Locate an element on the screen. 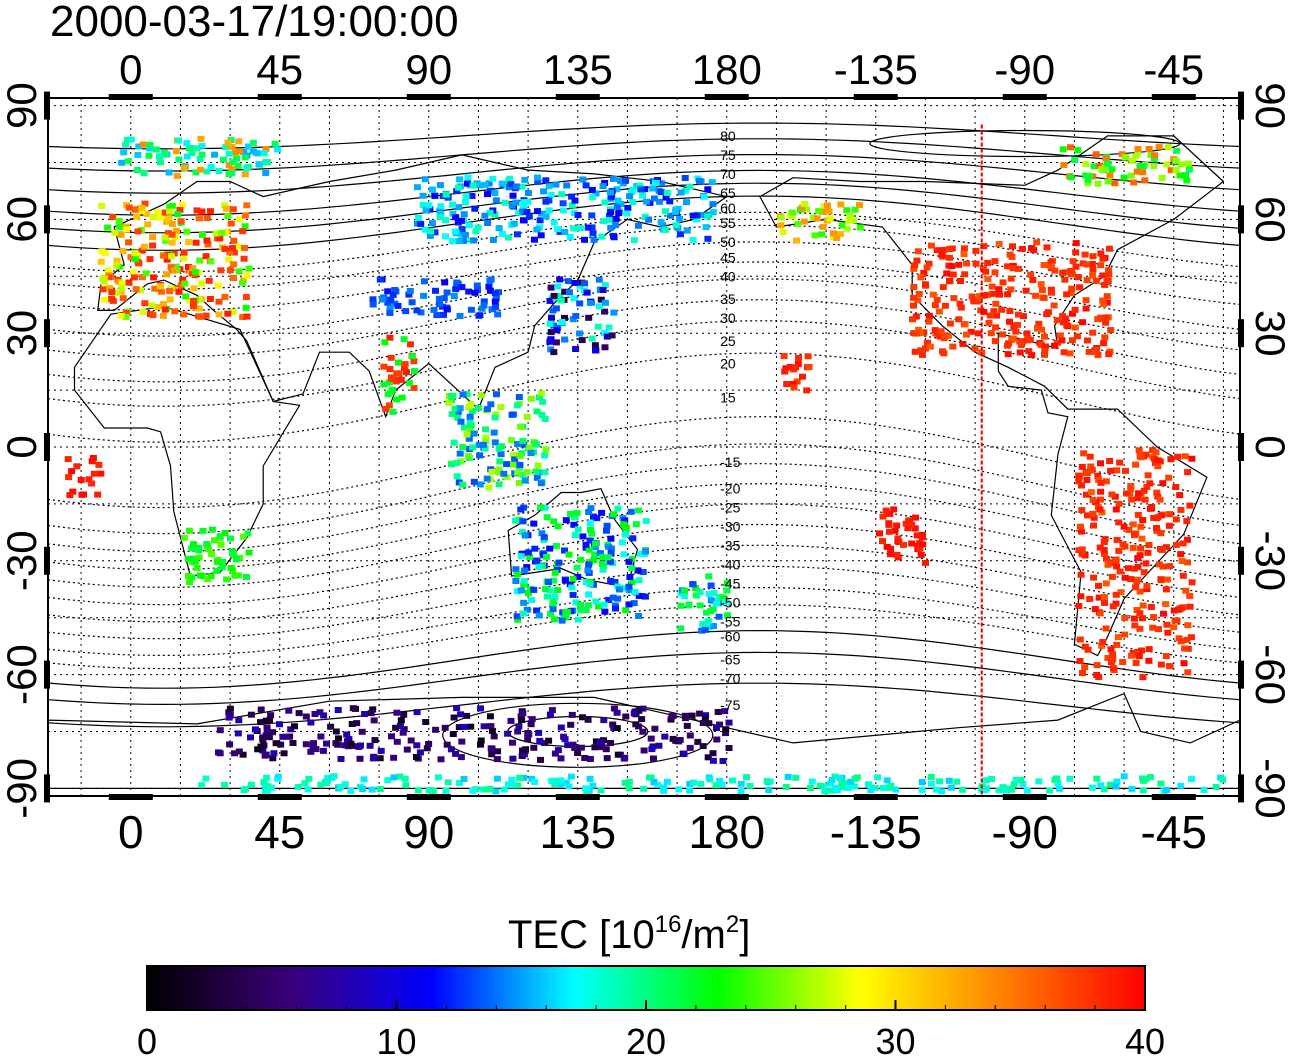 This screenshot has height=1057, width=1292. frame-tick-right is located at coordinates (1241, 333).